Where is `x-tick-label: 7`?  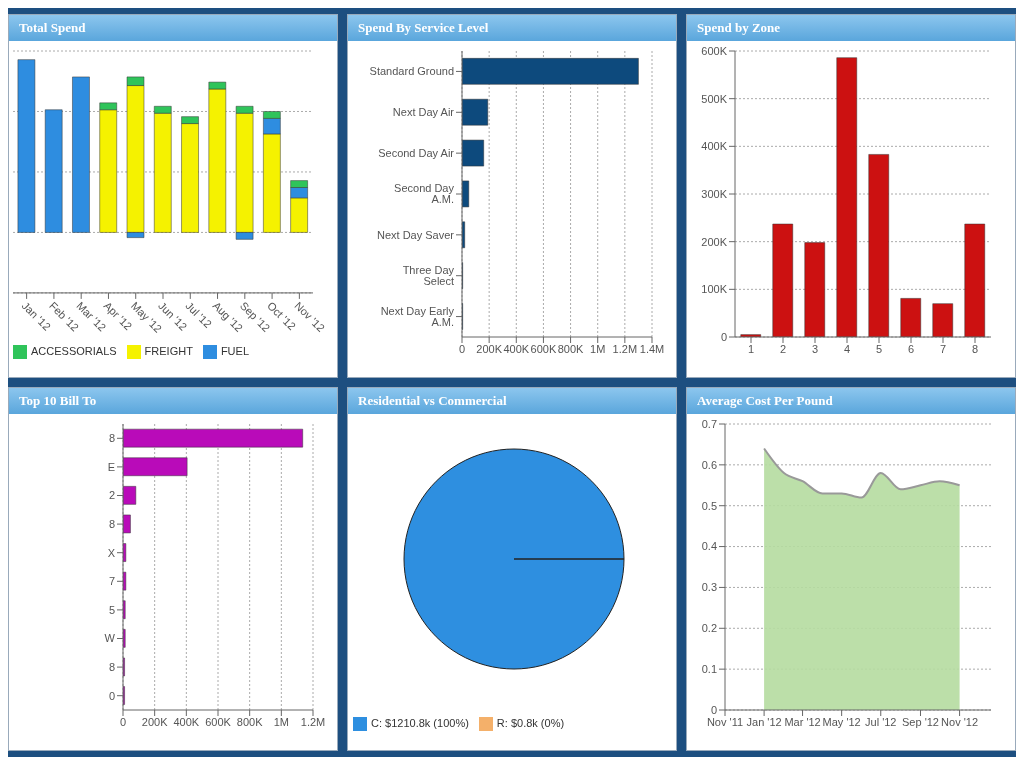
x-tick-label: 7 is located at coordinates (943, 348).